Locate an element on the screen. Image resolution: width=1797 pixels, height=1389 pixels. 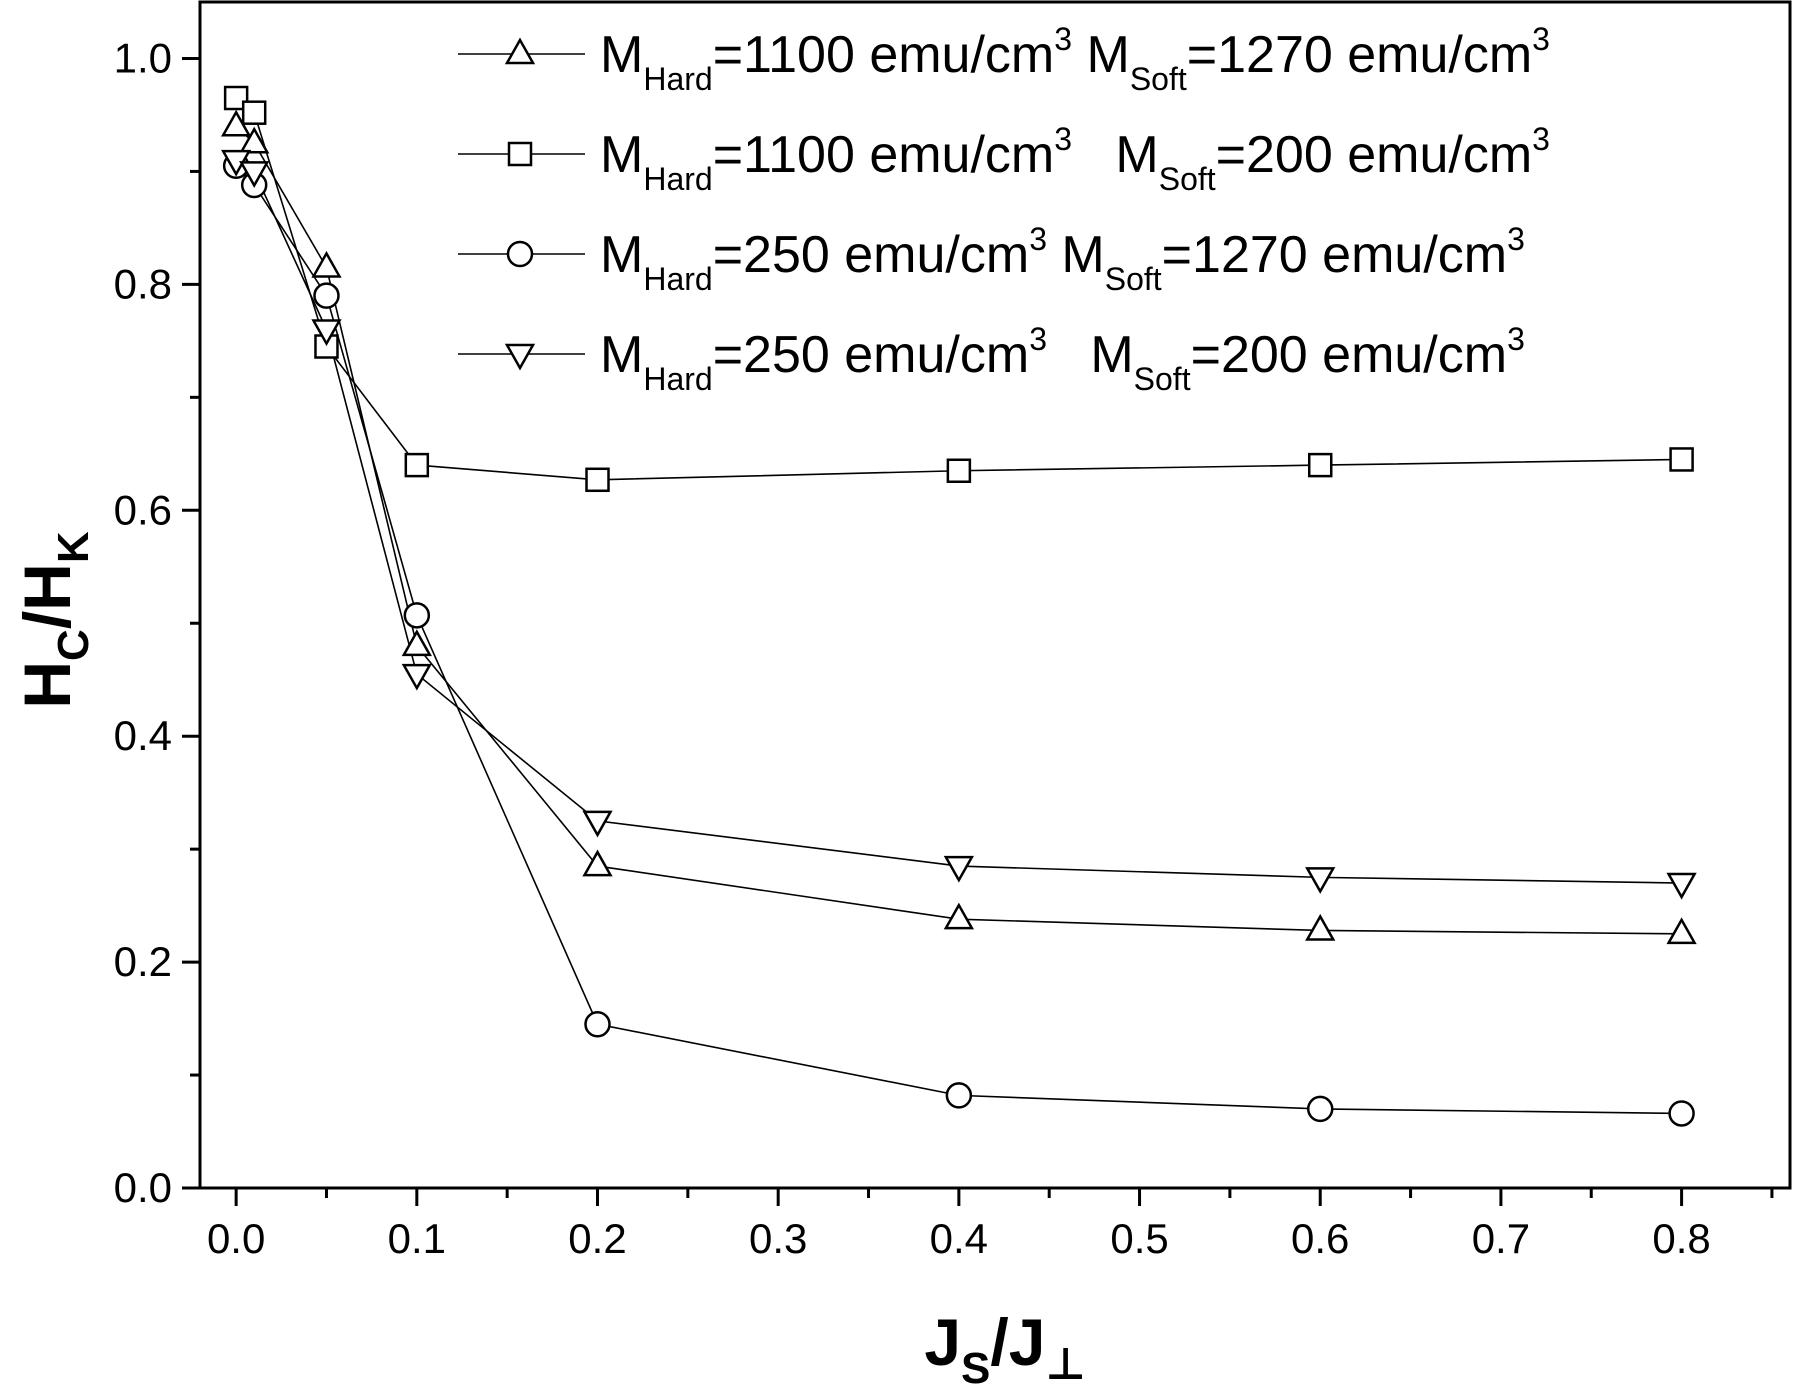
x-tick-label: 0.8 is located at coordinates (1681, 1238).